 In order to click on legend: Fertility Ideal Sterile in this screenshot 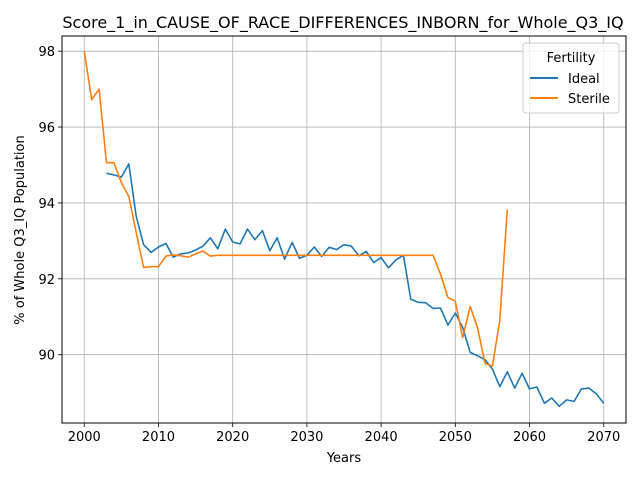, I will do `click(571, 78)`.